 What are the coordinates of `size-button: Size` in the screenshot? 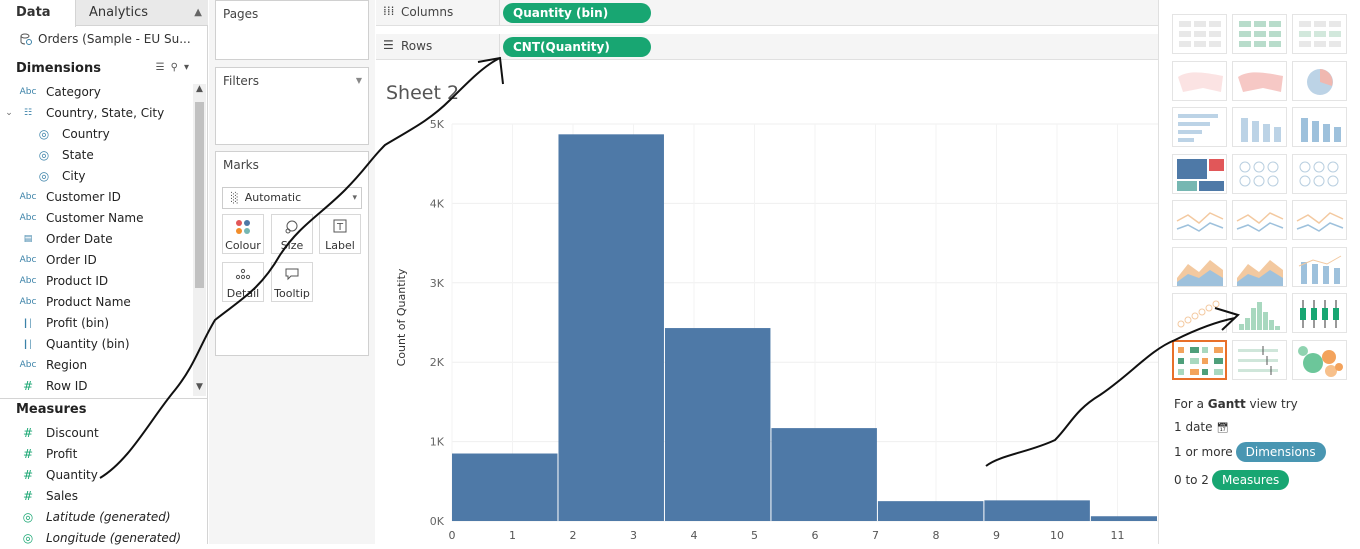 It's located at (292, 234).